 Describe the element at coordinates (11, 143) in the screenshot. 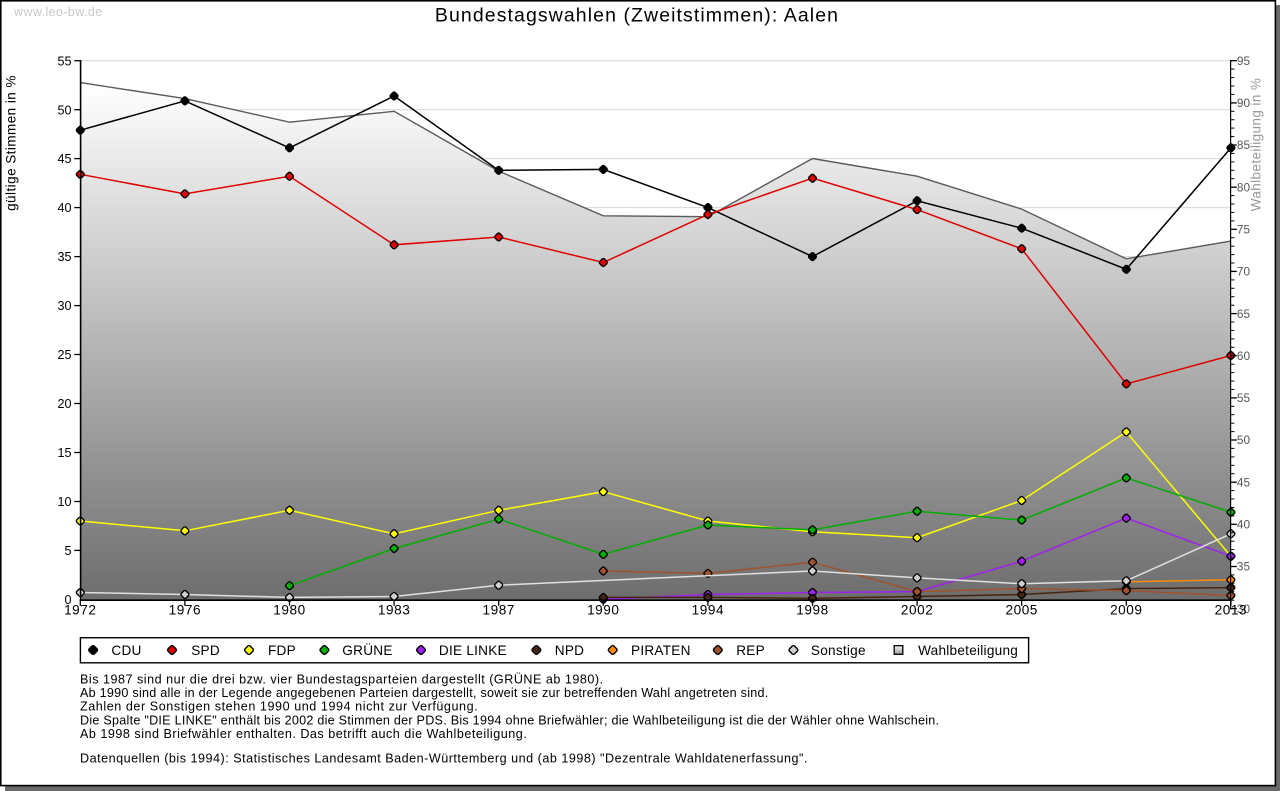

I see `svg-text: gültige Stimmen in %` at that location.